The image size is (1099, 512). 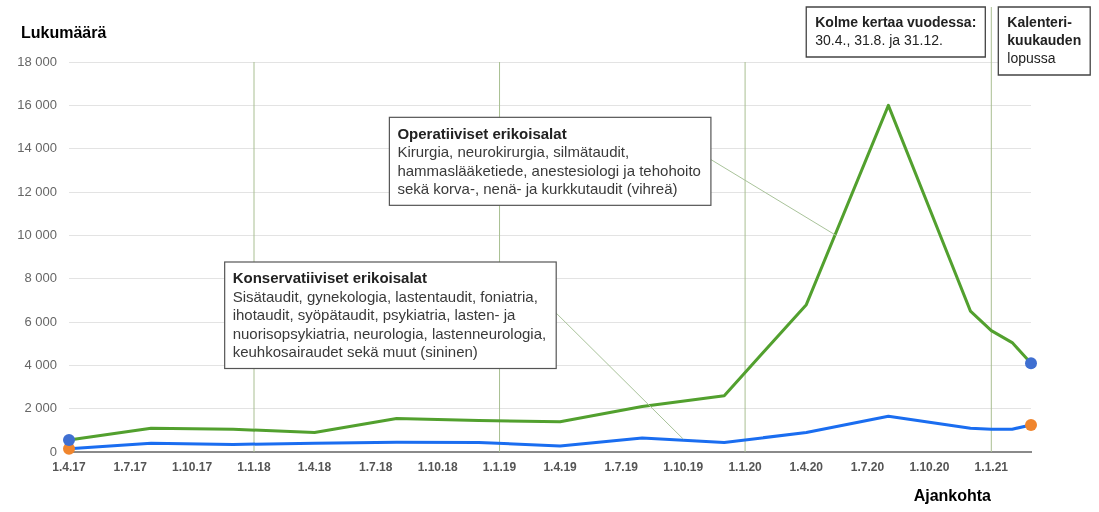 What do you see at coordinates (37, 104) in the screenshot?
I see `y-tick-label: 16 000` at bounding box center [37, 104].